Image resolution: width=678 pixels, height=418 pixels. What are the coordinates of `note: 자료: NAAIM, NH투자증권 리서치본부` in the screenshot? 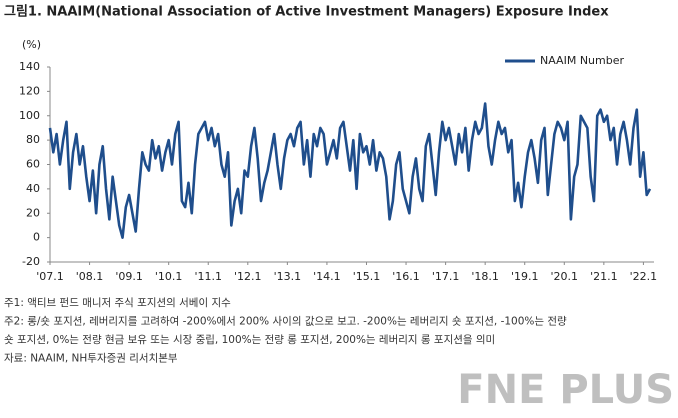 It's located at (91, 359).